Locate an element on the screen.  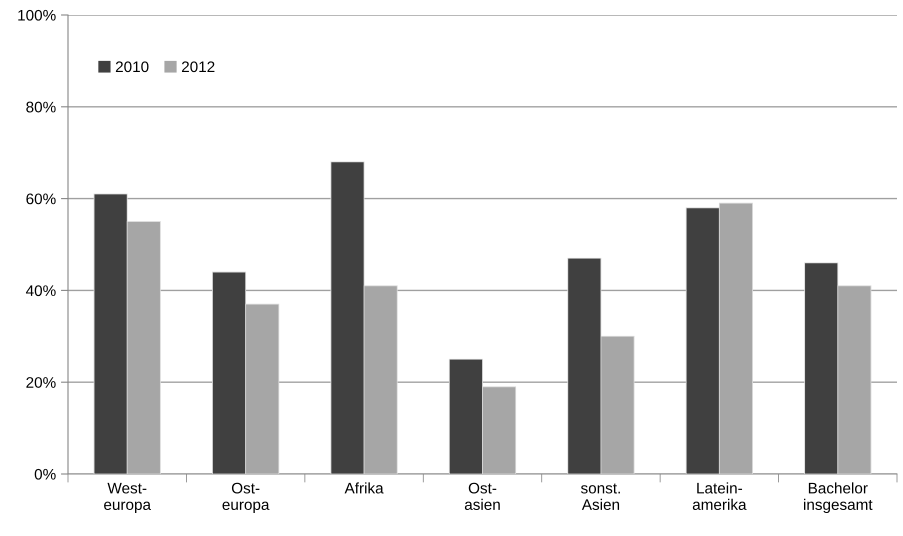
x-tick-label: Afrika is located at coordinates (364, 488).